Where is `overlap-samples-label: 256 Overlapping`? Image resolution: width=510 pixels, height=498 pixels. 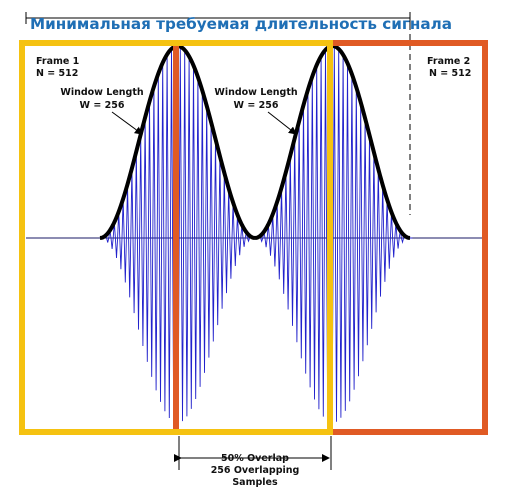 overlap-samples-label: 256 Overlapping is located at coordinates (255, 470).